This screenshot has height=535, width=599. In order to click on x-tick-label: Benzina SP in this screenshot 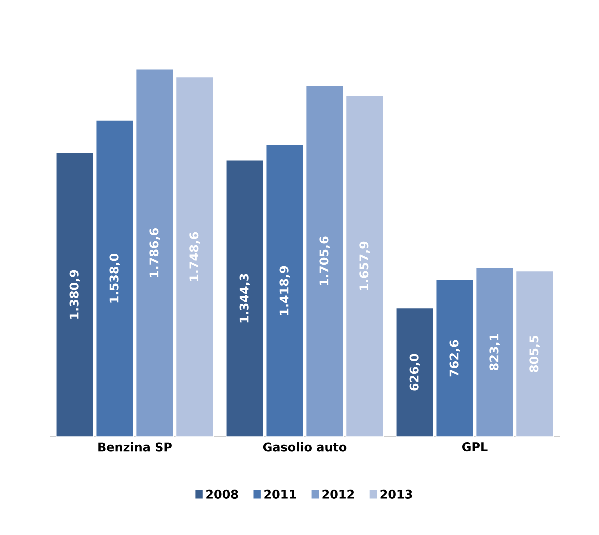, I will do `click(135, 447)`.